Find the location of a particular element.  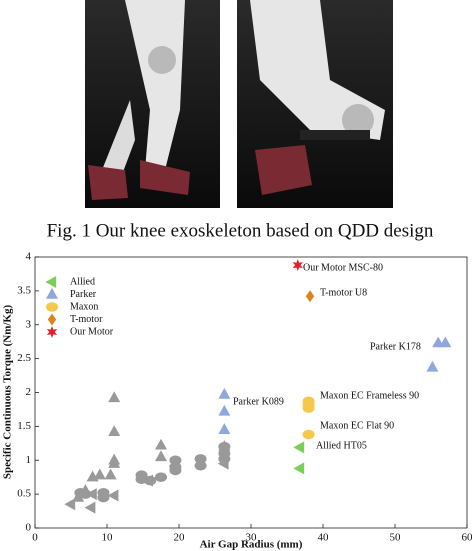

annotation: Maxon EC Flat 90 is located at coordinates (357, 425).